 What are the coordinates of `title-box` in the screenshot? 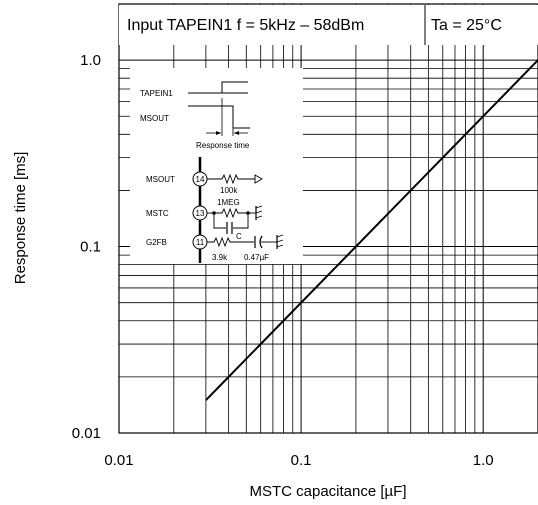 It's located at (328, 25).